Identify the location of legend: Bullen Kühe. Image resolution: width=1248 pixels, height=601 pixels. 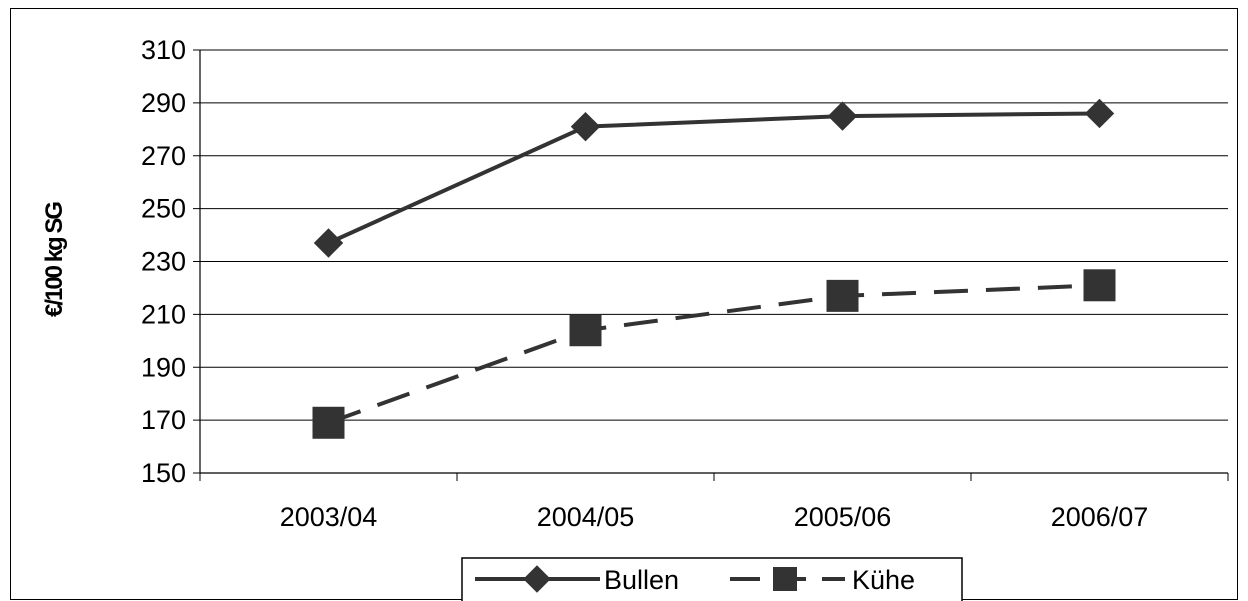
(712, 579).